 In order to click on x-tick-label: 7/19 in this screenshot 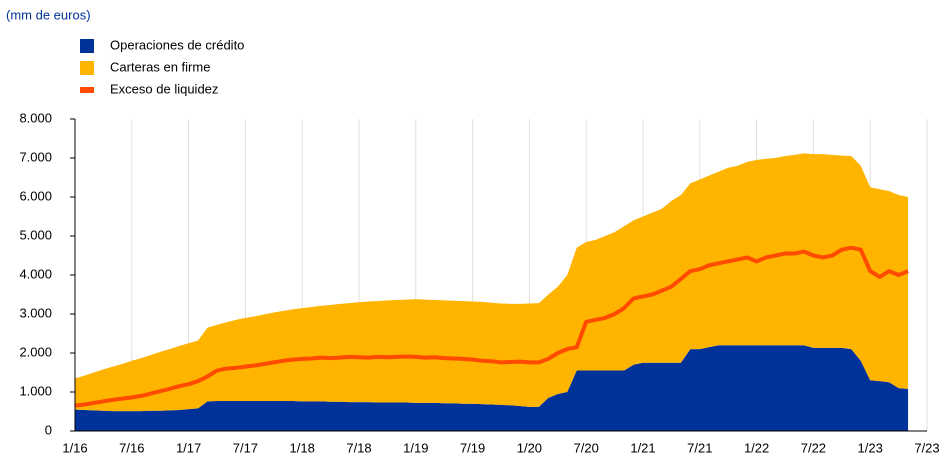, I will do `click(472, 447)`.